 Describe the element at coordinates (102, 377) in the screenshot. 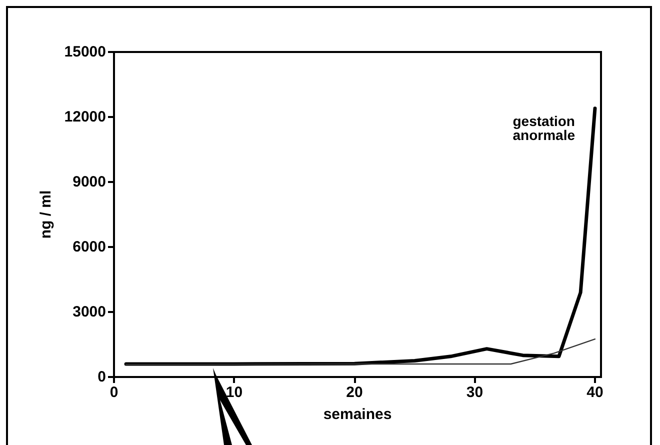

I see `y-tick-label: 0` at that location.